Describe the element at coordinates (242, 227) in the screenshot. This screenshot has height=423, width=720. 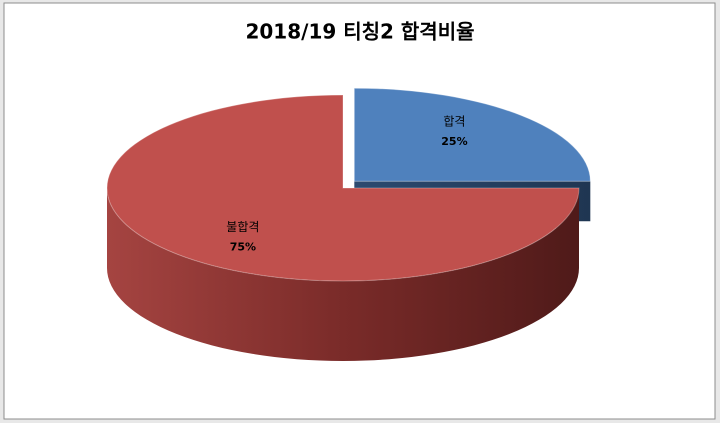
I see `slice-label: 불합격` at that location.